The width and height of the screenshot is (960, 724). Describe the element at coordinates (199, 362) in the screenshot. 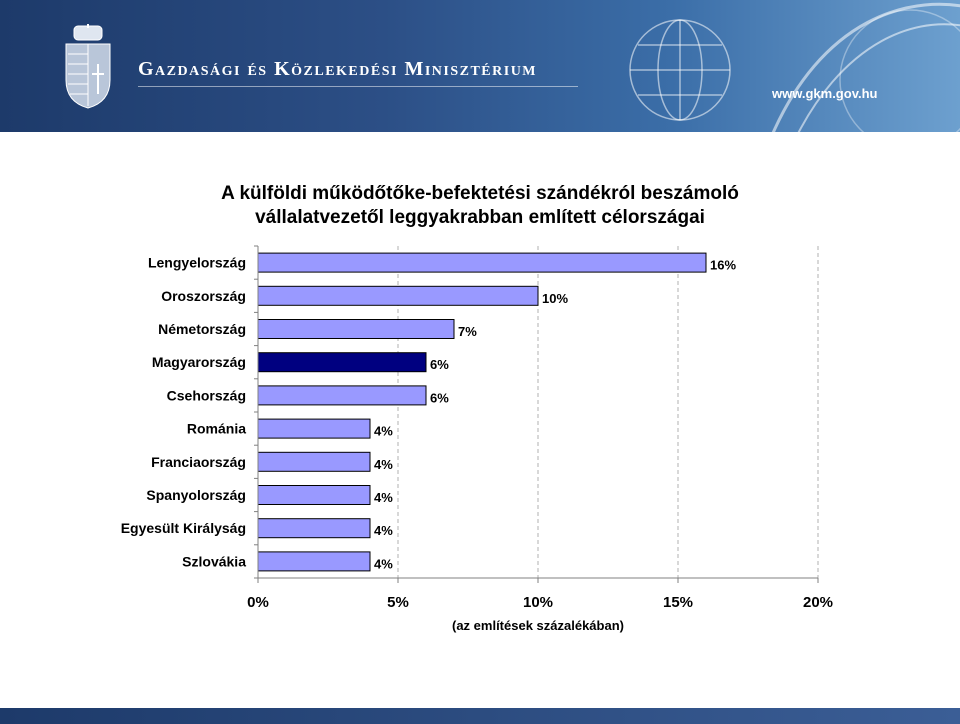

I see `category-label: Magyarország` at that location.